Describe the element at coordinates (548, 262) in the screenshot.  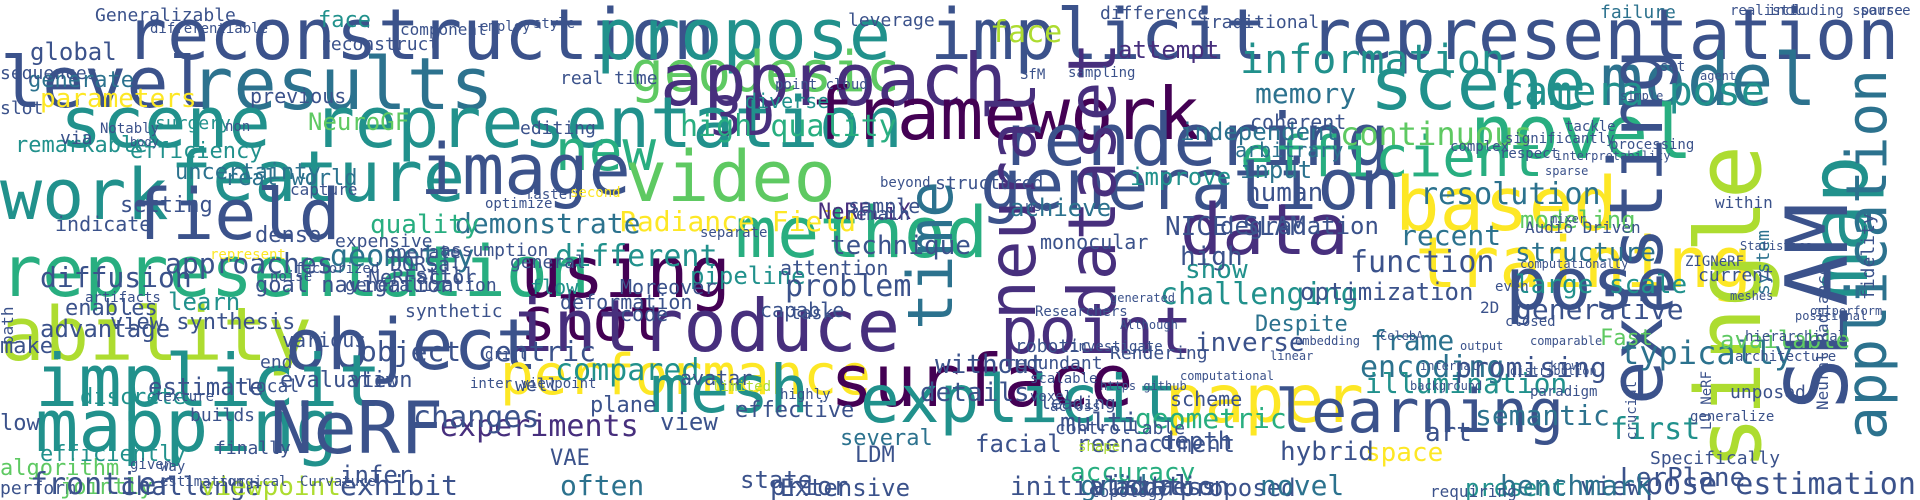
I see `word-general: general` at that location.